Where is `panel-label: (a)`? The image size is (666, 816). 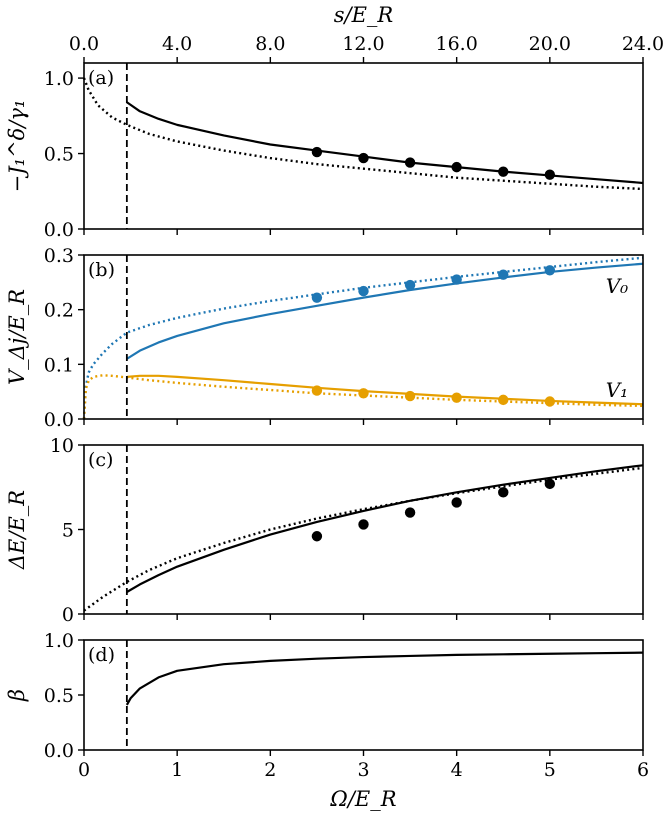
panel-label: (a) is located at coordinates (101, 78).